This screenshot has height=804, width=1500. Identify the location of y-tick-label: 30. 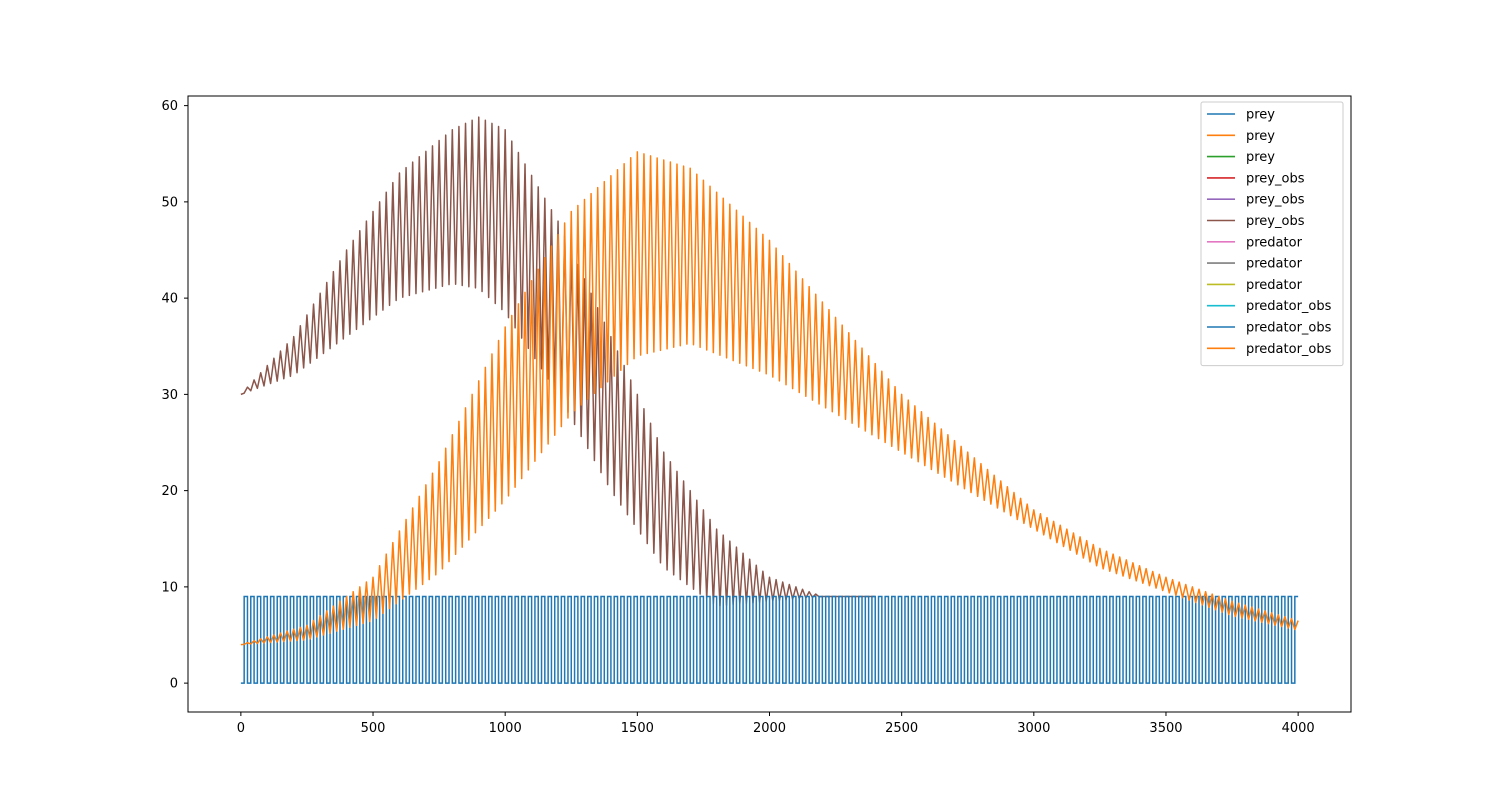
(169, 395).